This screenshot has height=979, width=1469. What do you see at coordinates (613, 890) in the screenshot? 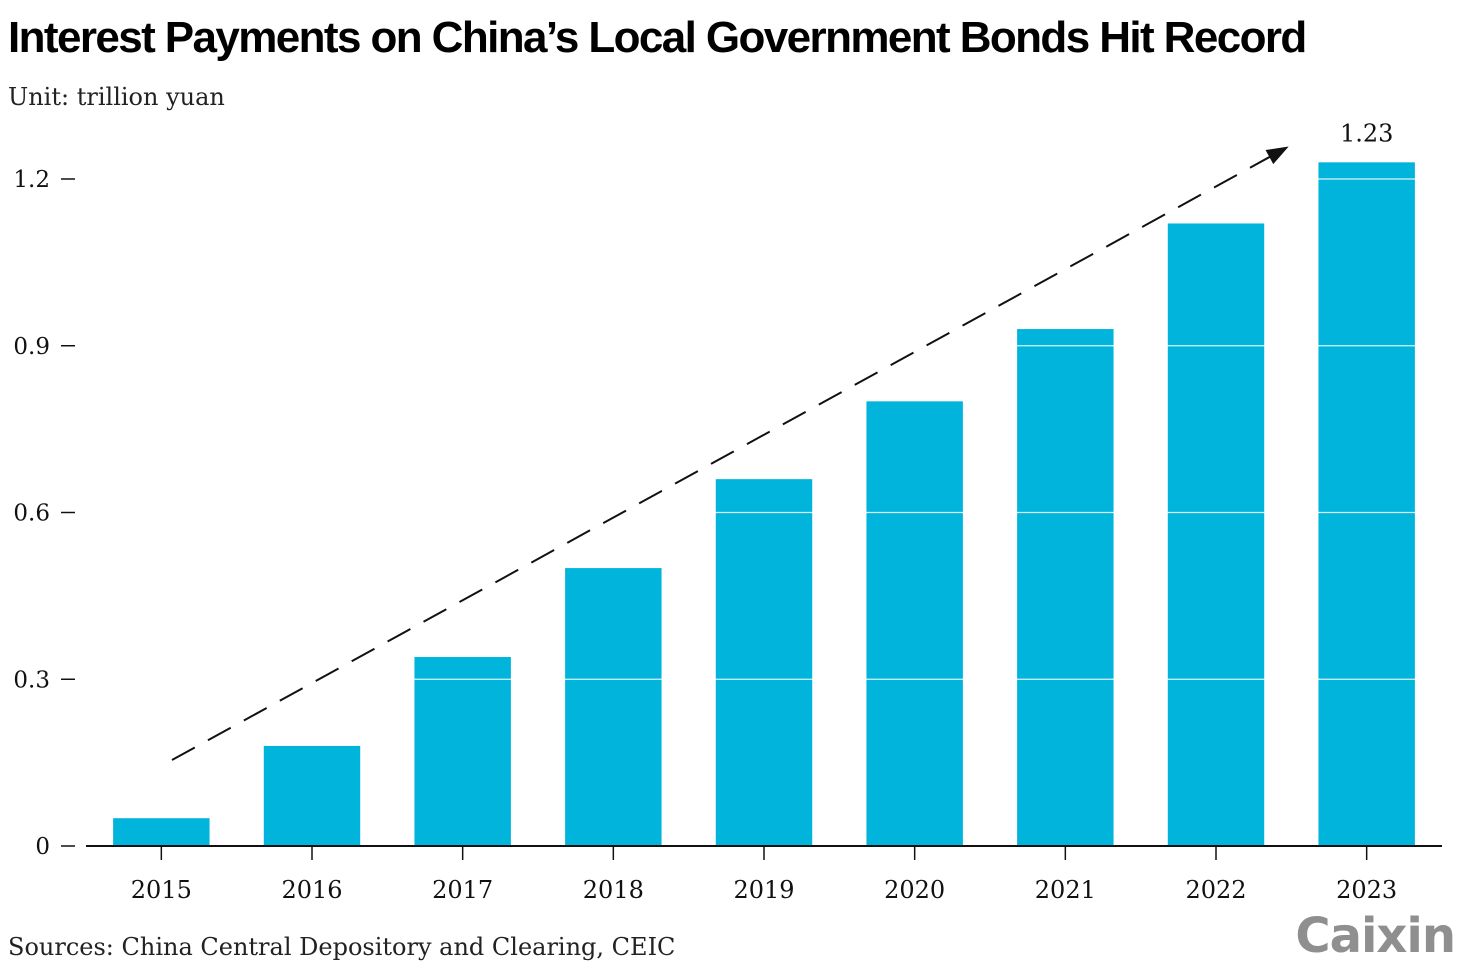
I see `x-tick-label: 2018` at bounding box center [613, 890].